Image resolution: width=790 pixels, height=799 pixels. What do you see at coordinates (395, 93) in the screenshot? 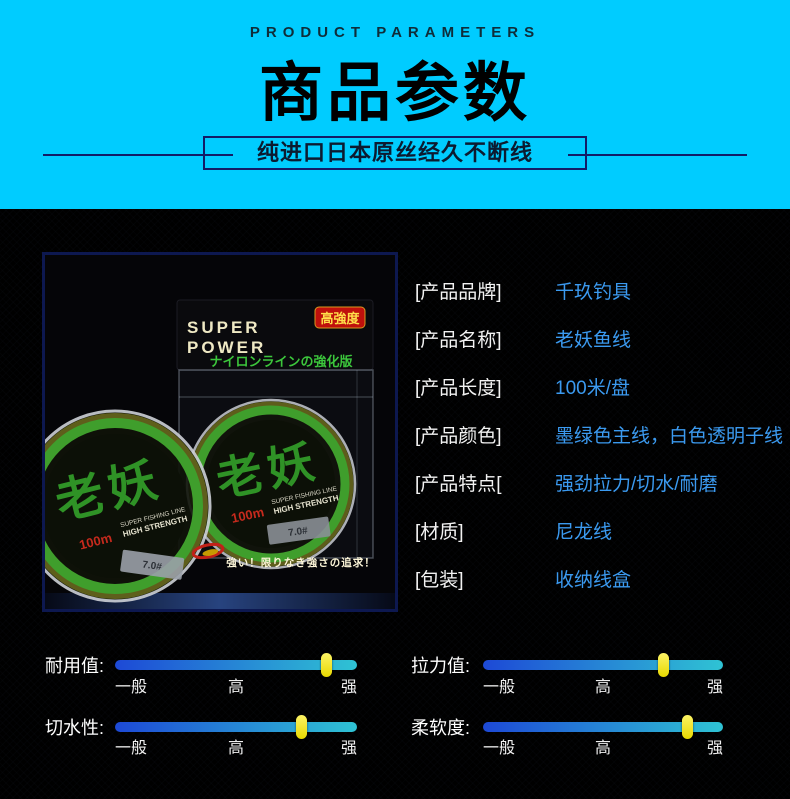
I see `page-title: 商品参数` at bounding box center [395, 93].